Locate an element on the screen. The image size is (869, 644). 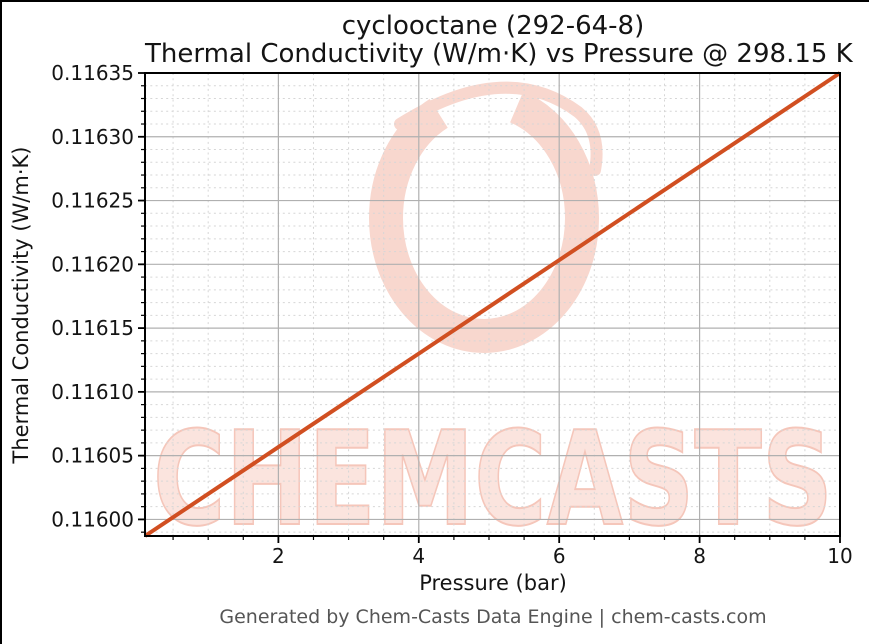
y-tick-label: 0.11635 is located at coordinates (92, 73).